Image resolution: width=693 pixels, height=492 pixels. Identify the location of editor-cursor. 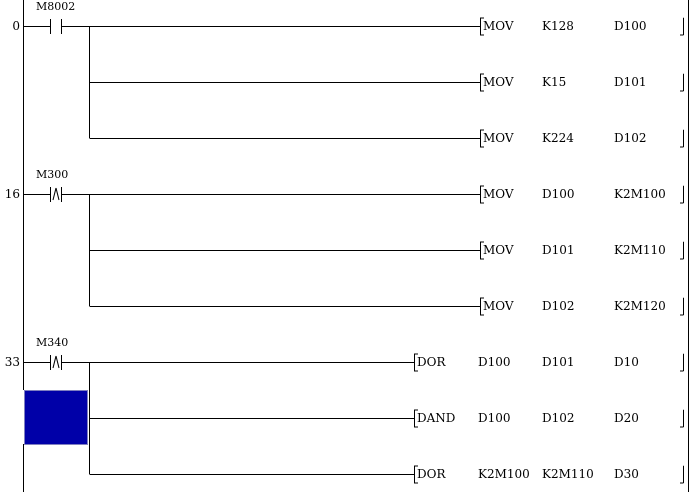
(56, 417).